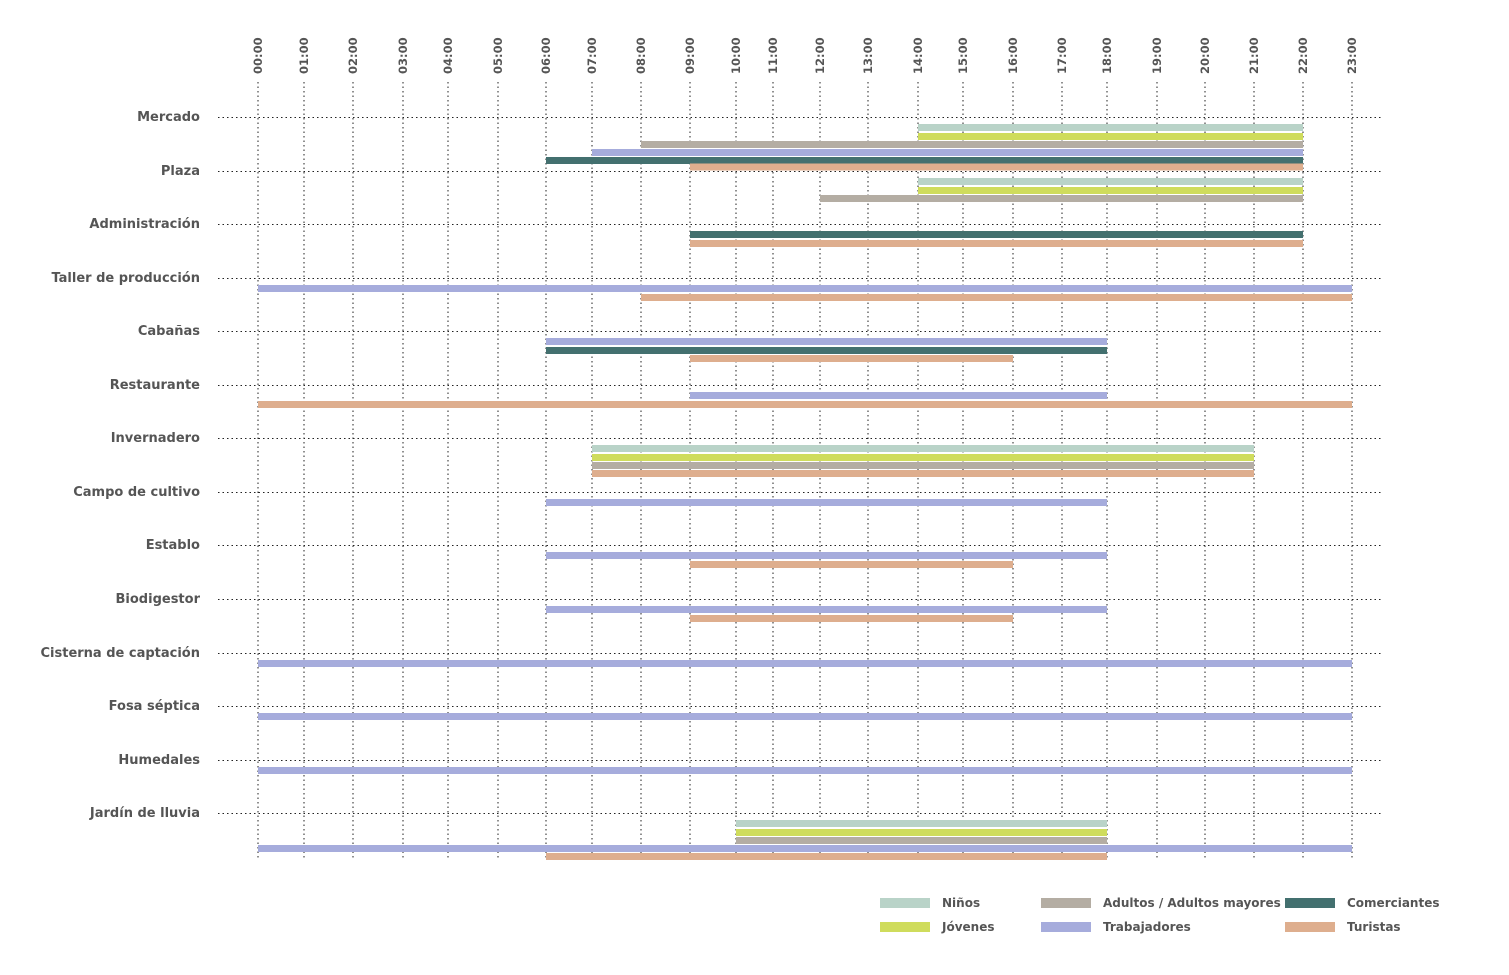  What do you see at coordinates (773, 55) in the screenshot?
I see `x-tick-label: 11:00` at bounding box center [773, 55].